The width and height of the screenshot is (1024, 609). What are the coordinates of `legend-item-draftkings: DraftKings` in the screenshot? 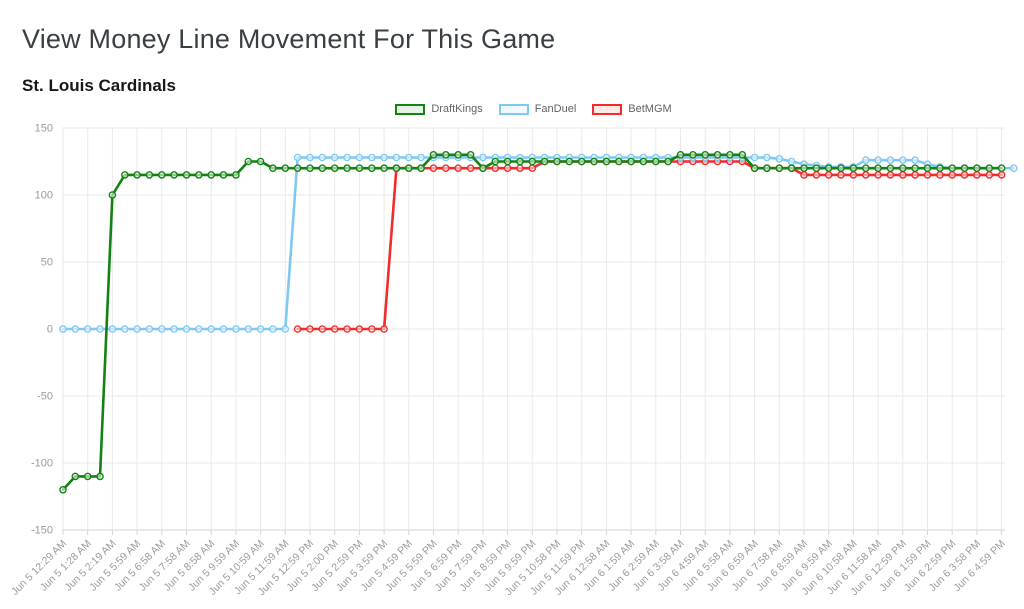 It's located at (439, 109).